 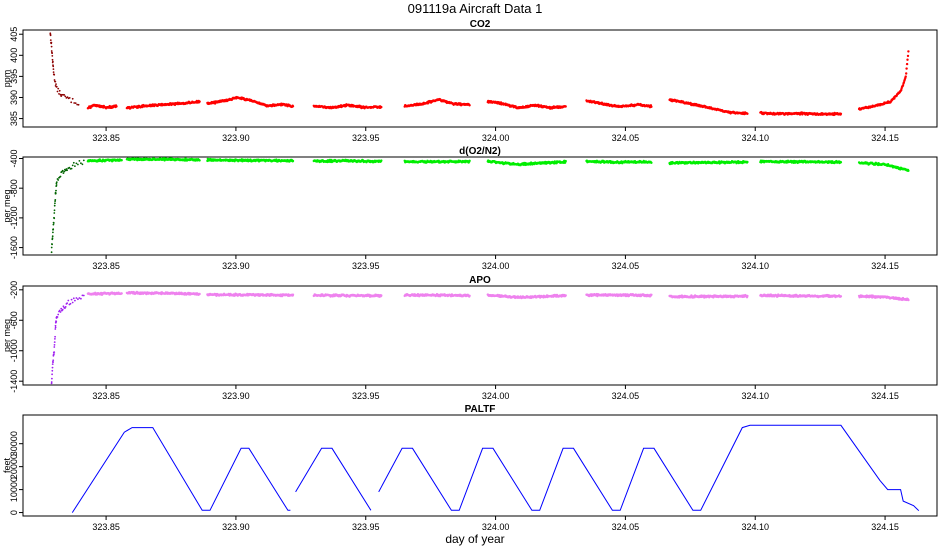 What do you see at coordinates (480, 409) in the screenshot?
I see `panel-title: PALTF` at bounding box center [480, 409].